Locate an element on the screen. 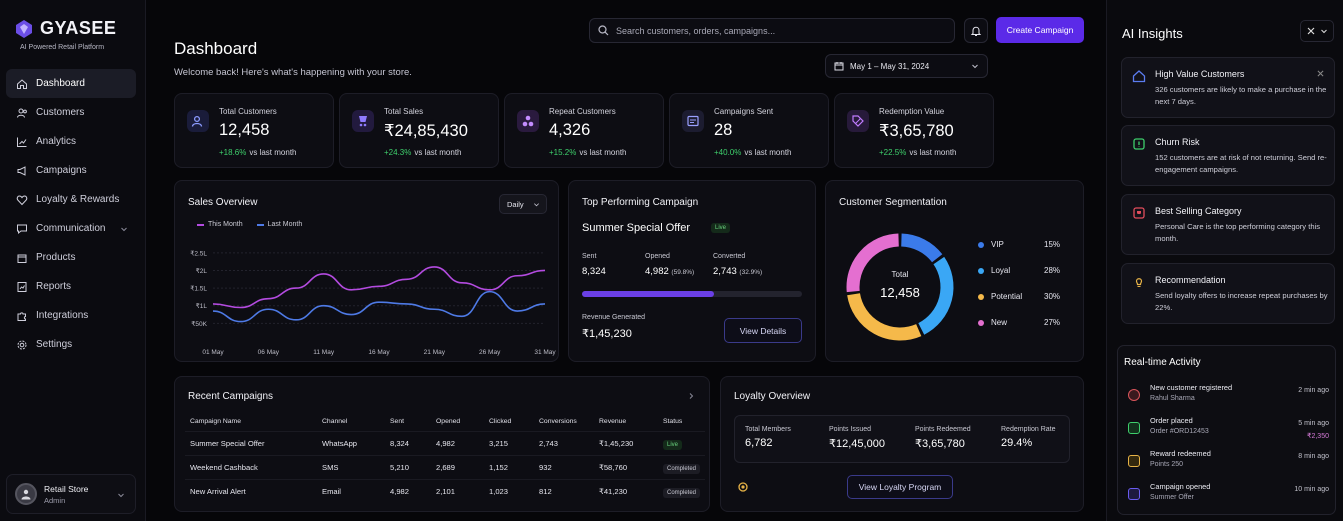 The image size is (1343, 521). period-value: Daily is located at coordinates (515, 204).